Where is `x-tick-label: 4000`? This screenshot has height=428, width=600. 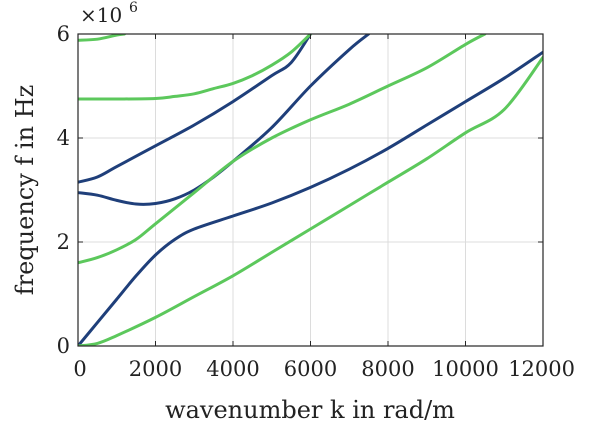
x-tick-label: 4000 is located at coordinates (232, 369).